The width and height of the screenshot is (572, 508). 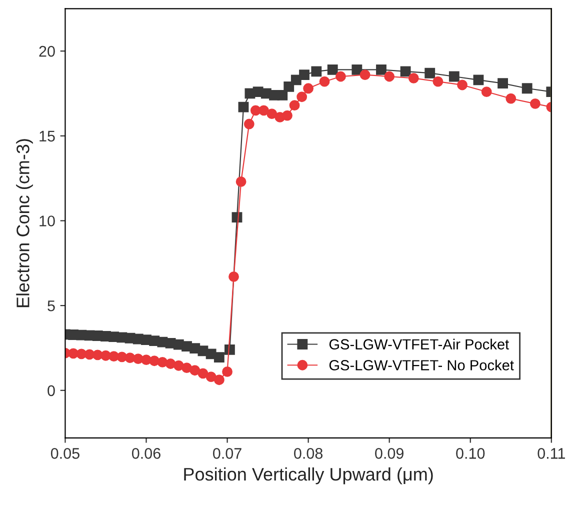 I want to click on y-tick-label: 5, so click(x=51, y=306).